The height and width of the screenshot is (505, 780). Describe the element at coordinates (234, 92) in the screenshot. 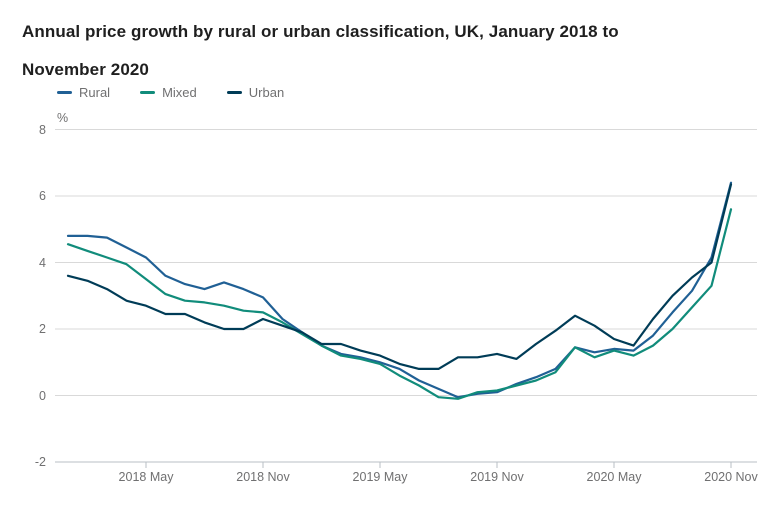

I see `legend-swatch-urban` at that location.